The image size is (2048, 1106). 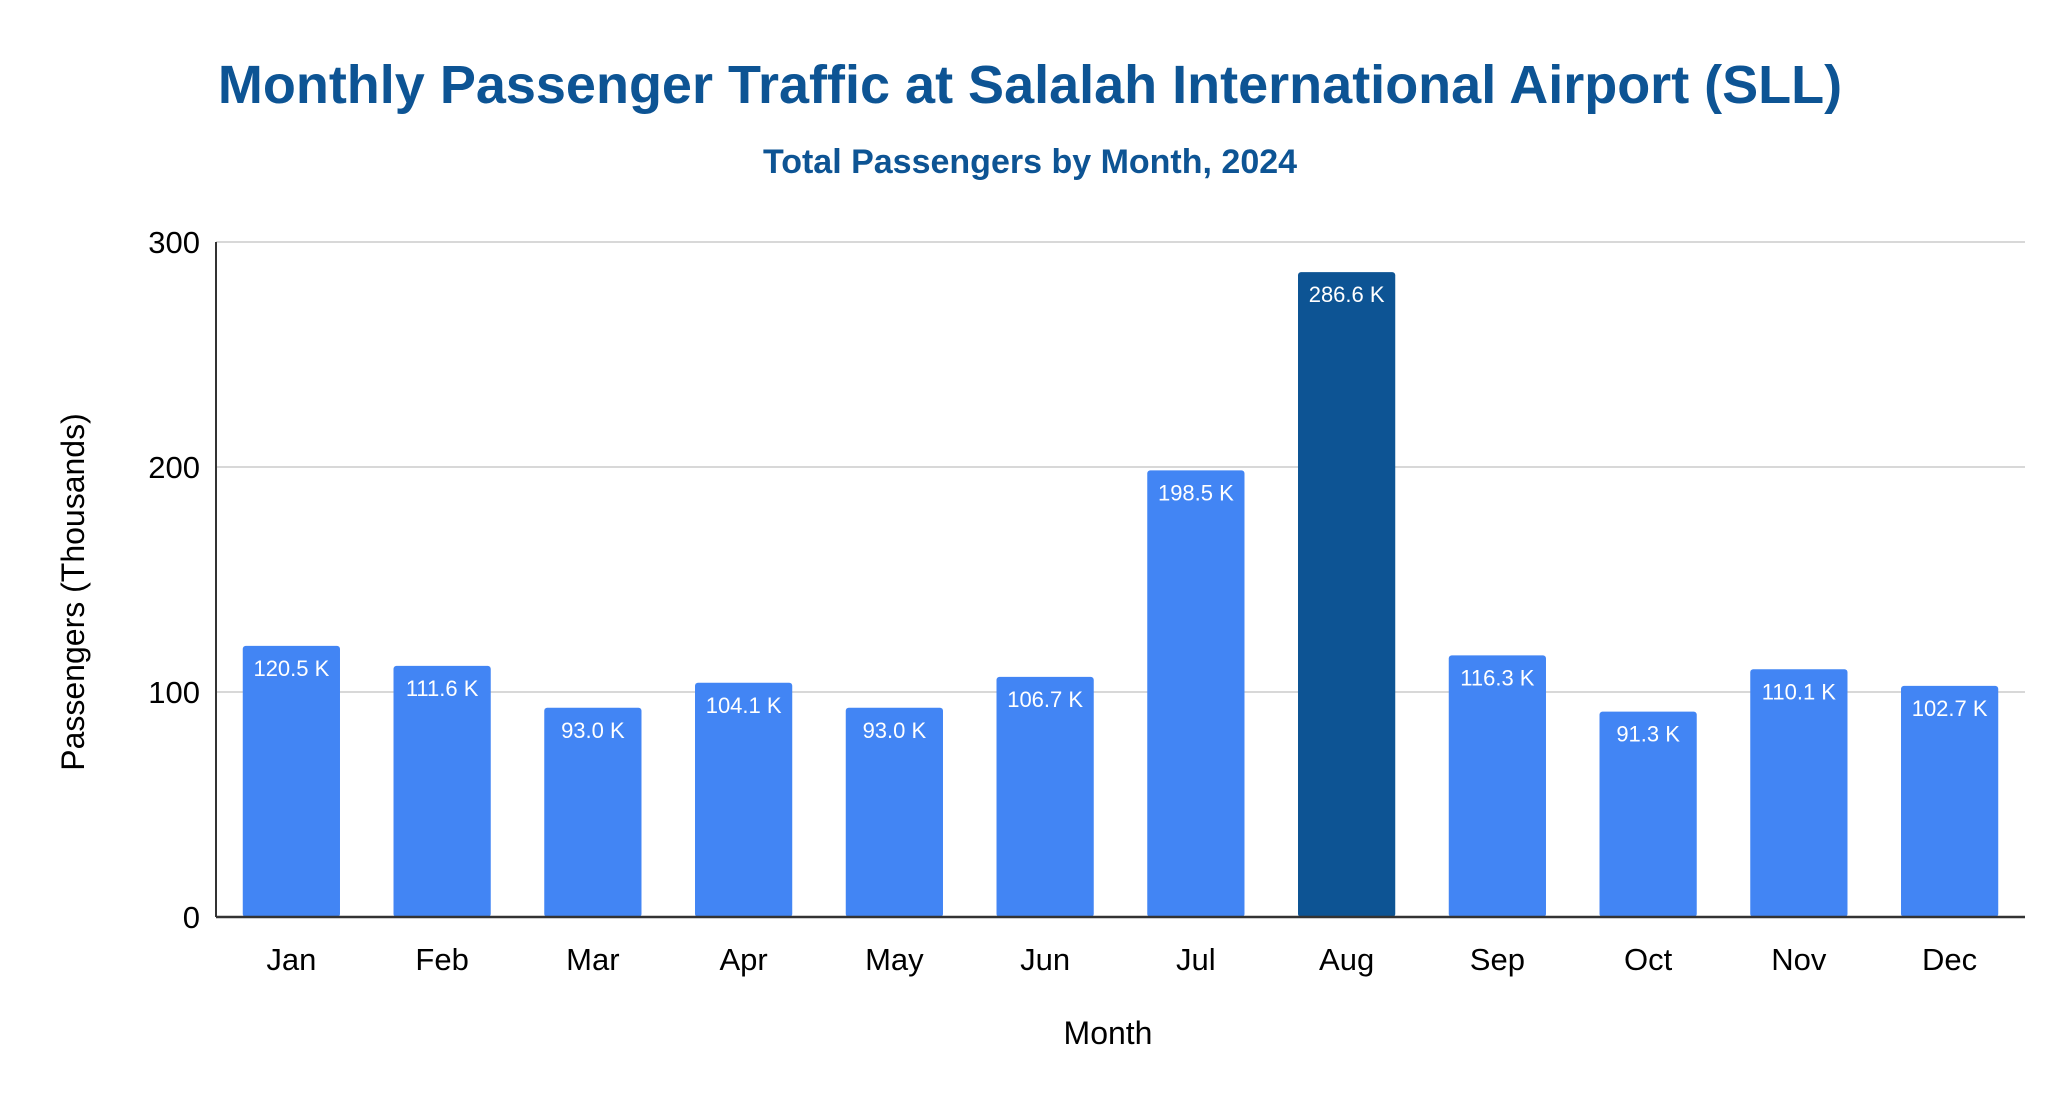 What do you see at coordinates (291, 668) in the screenshot?
I see `data-label-jan: 120.5 K` at bounding box center [291, 668].